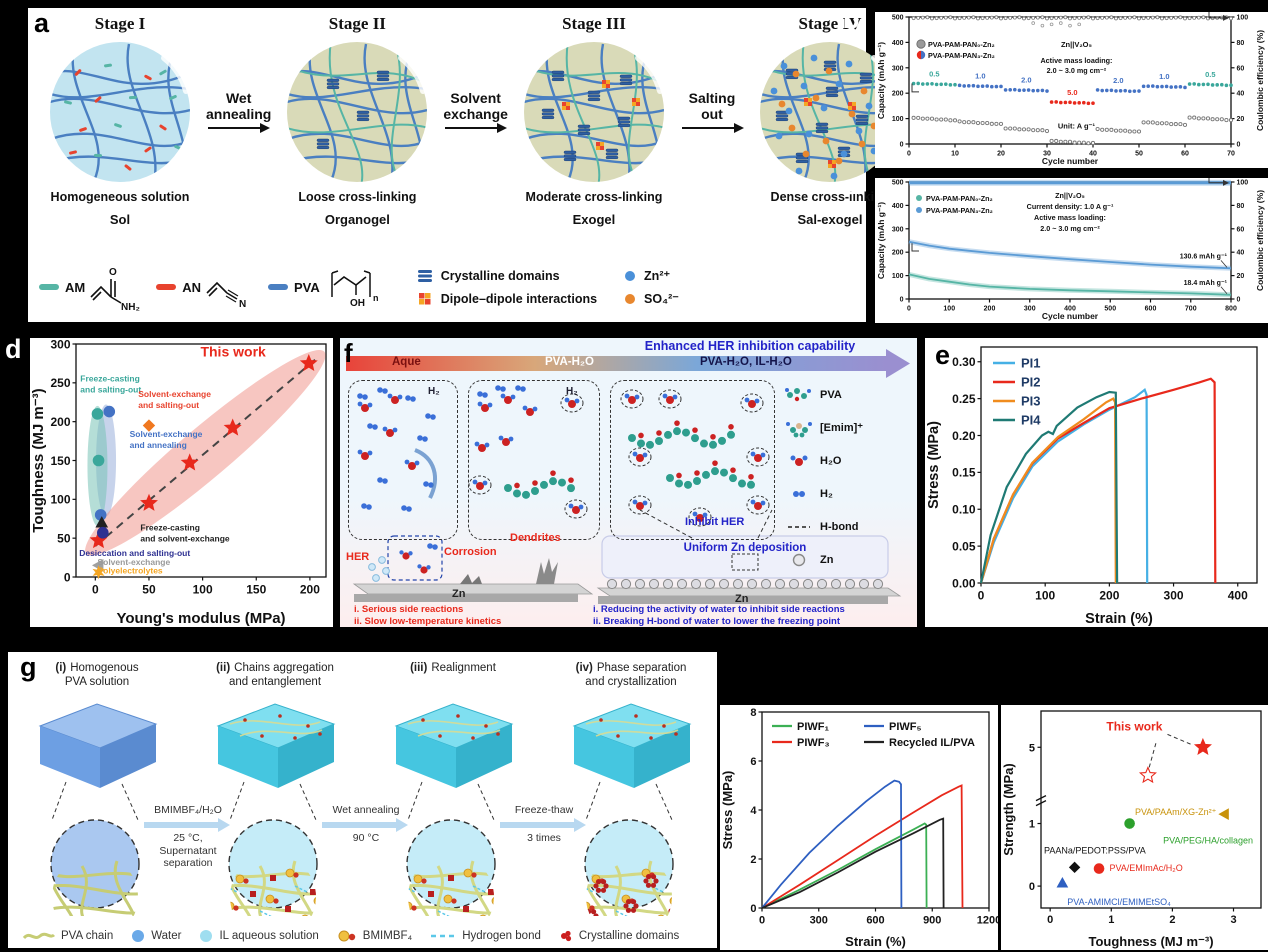  What do you see at coordinates (166, 287) in the screenshot?
I see `an-pill-icon` at bounding box center [166, 287].